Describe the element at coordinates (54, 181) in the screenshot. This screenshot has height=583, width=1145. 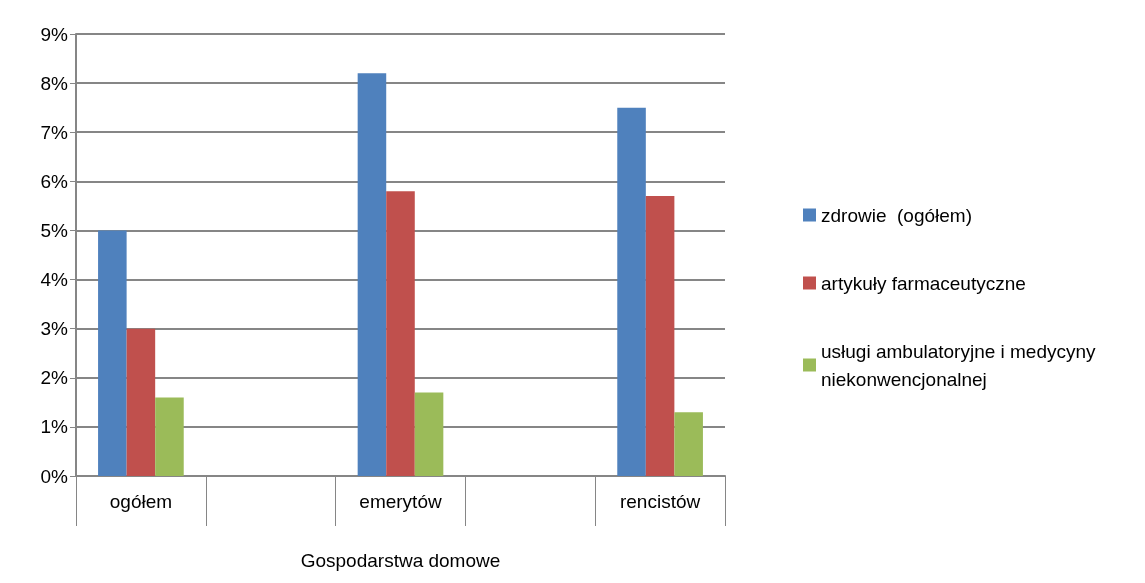
I see `y-tick-label: 6%` at that location.